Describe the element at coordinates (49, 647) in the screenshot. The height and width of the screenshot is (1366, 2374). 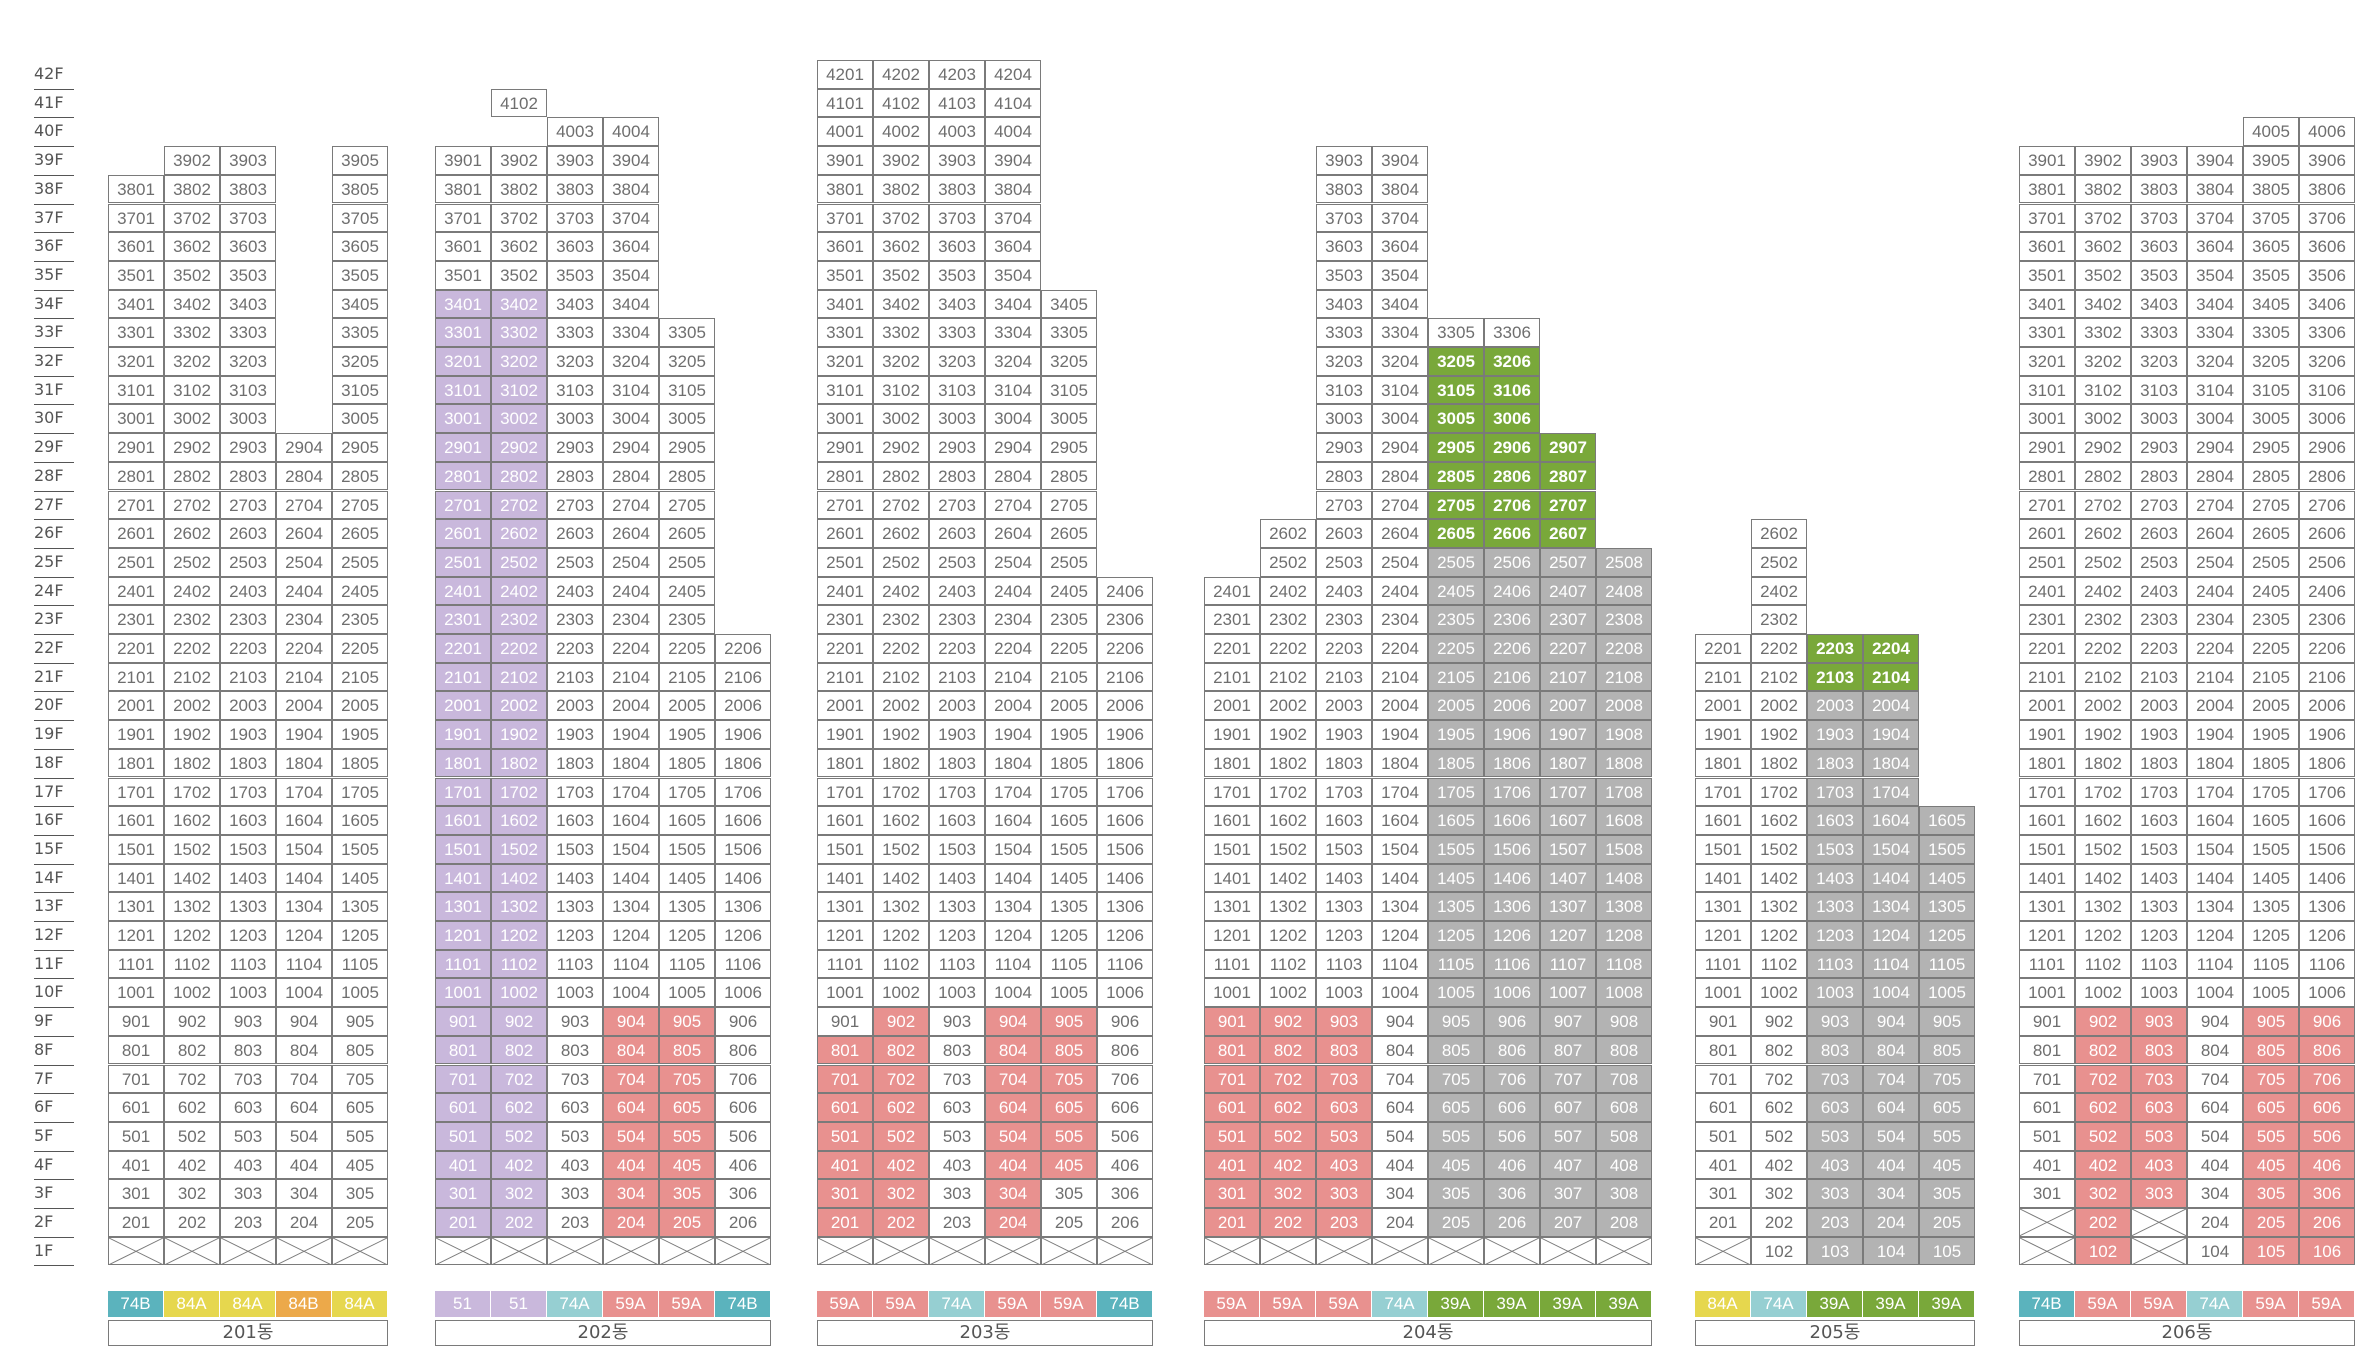
I see `floor-label: 22F` at that location.